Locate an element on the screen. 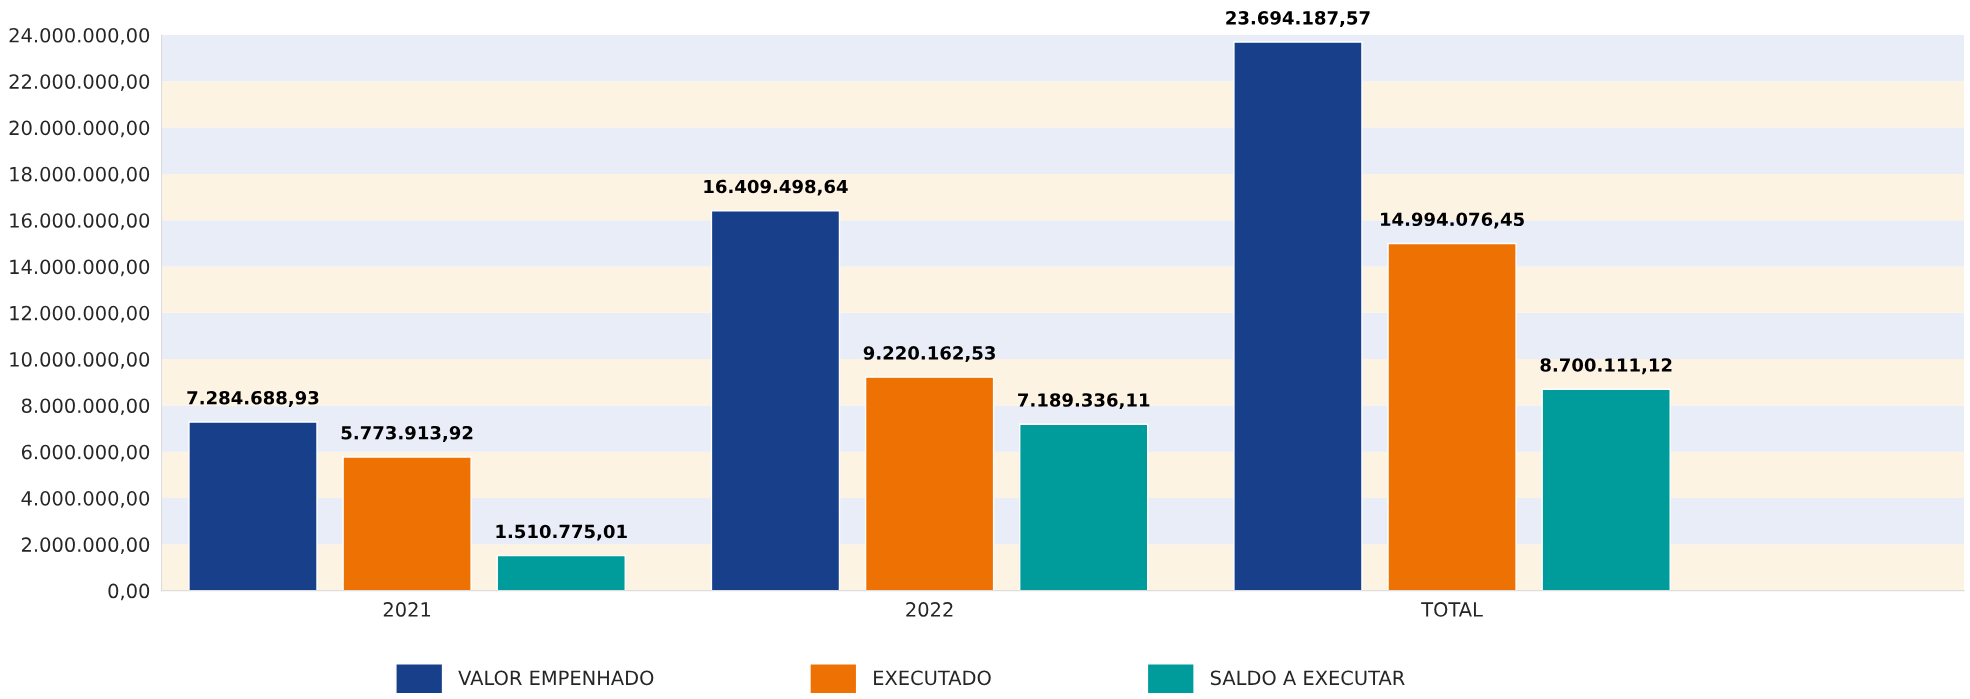  y-tick-label: 2.000.000,00 is located at coordinates (85, 545).